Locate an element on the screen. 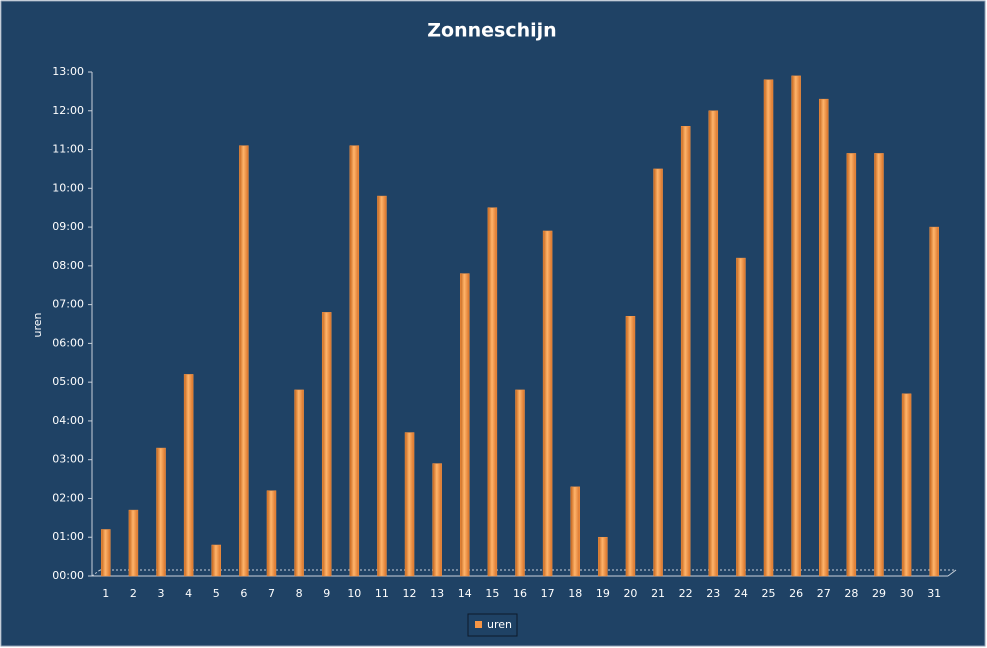  x-tick-label: 5 is located at coordinates (216, 593).